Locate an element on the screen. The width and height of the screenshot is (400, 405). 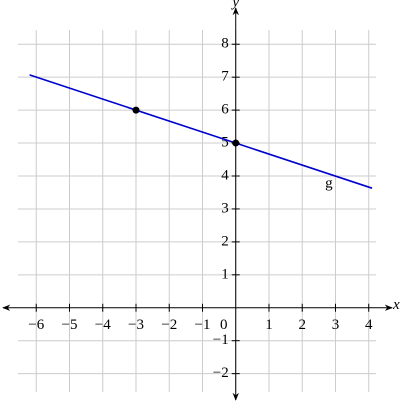
y-tick-label: 1 is located at coordinates (225, 274).